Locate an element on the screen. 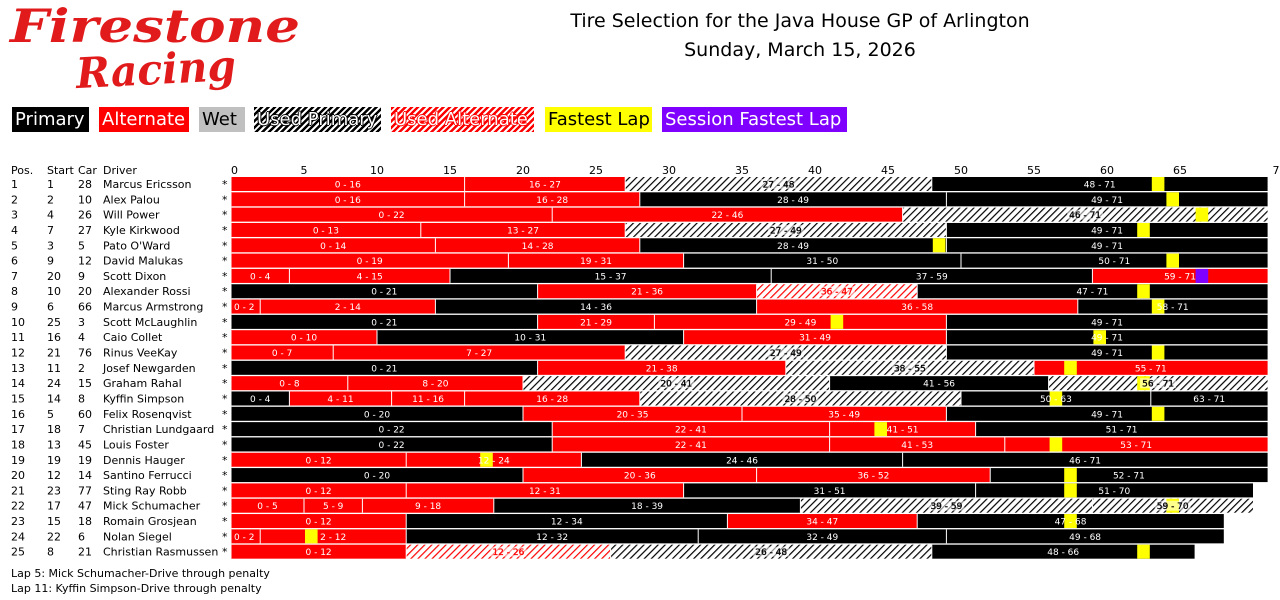  row-start: 12 is located at coordinates (54, 475).